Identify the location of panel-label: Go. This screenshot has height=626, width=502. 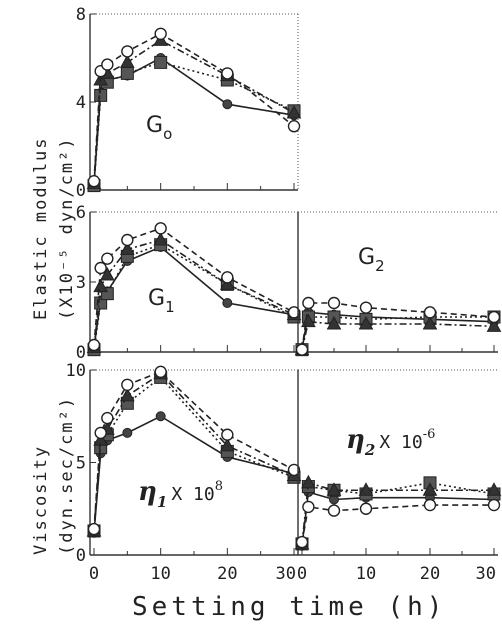
(159, 128).